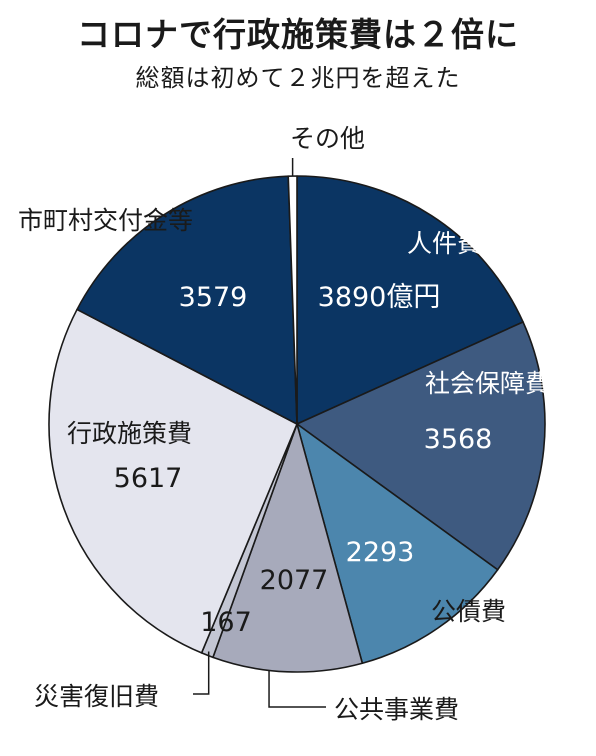  I want to click on slice-label: 行政施策費, so click(129, 433).